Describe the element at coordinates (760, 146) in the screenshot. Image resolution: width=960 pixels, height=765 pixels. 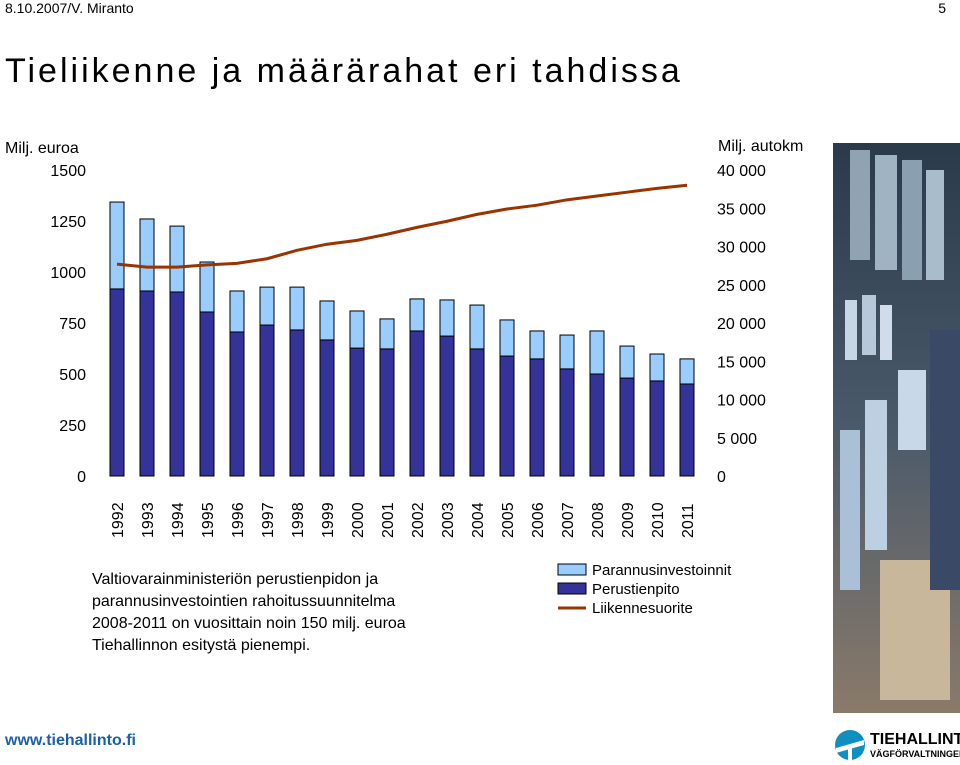
I see `y2-axis-label: Milj. autokm` at that location.